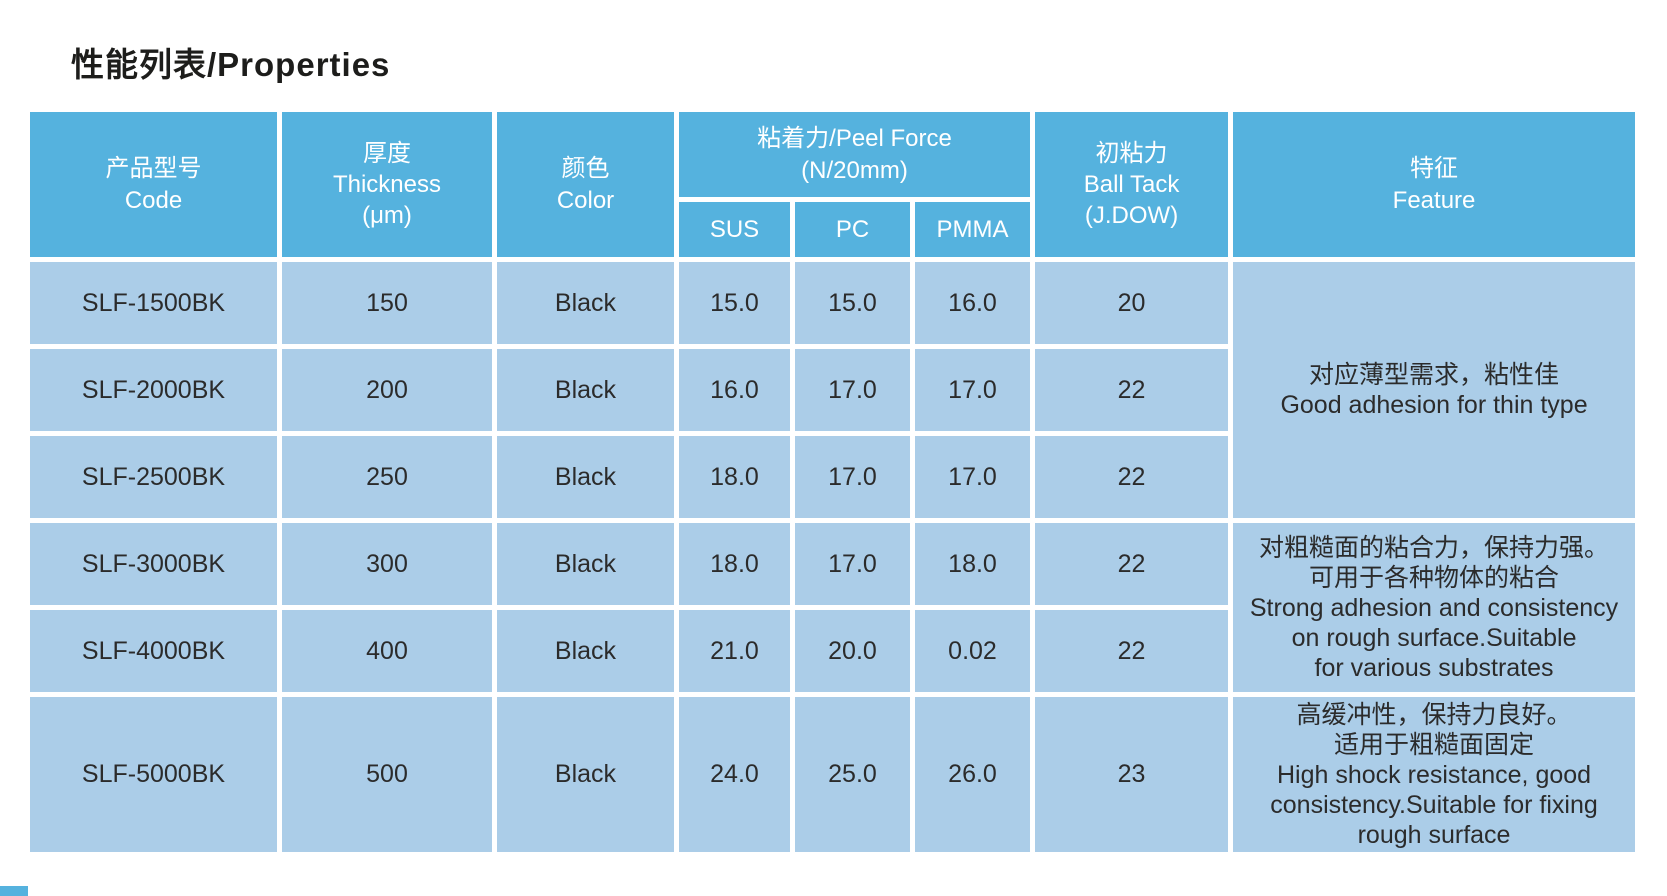 The height and width of the screenshot is (896, 1667). I want to click on header-peel-force: 粘着力/Peel Force (N/20mm), so click(855, 154).